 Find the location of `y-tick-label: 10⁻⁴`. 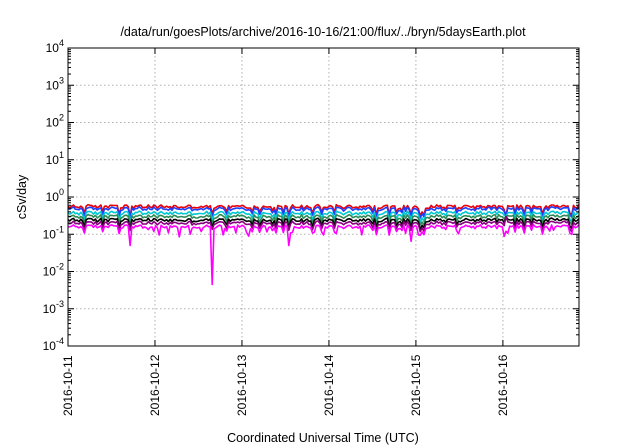

y-tick-label: 10⁻⁴ is located at coordinates (53, 344).